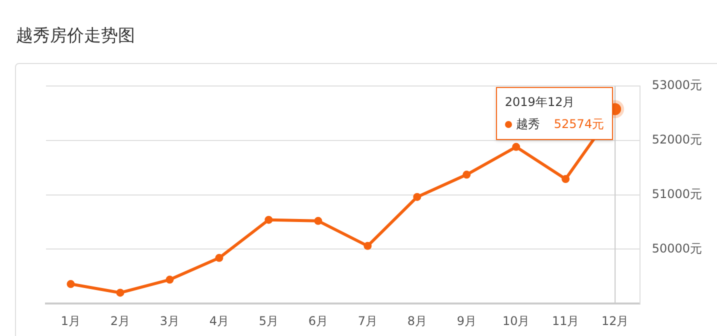  Describe the element at coordinates (677, 248) in the screenshot. I see `y-tick-label: 50000元` at that location.